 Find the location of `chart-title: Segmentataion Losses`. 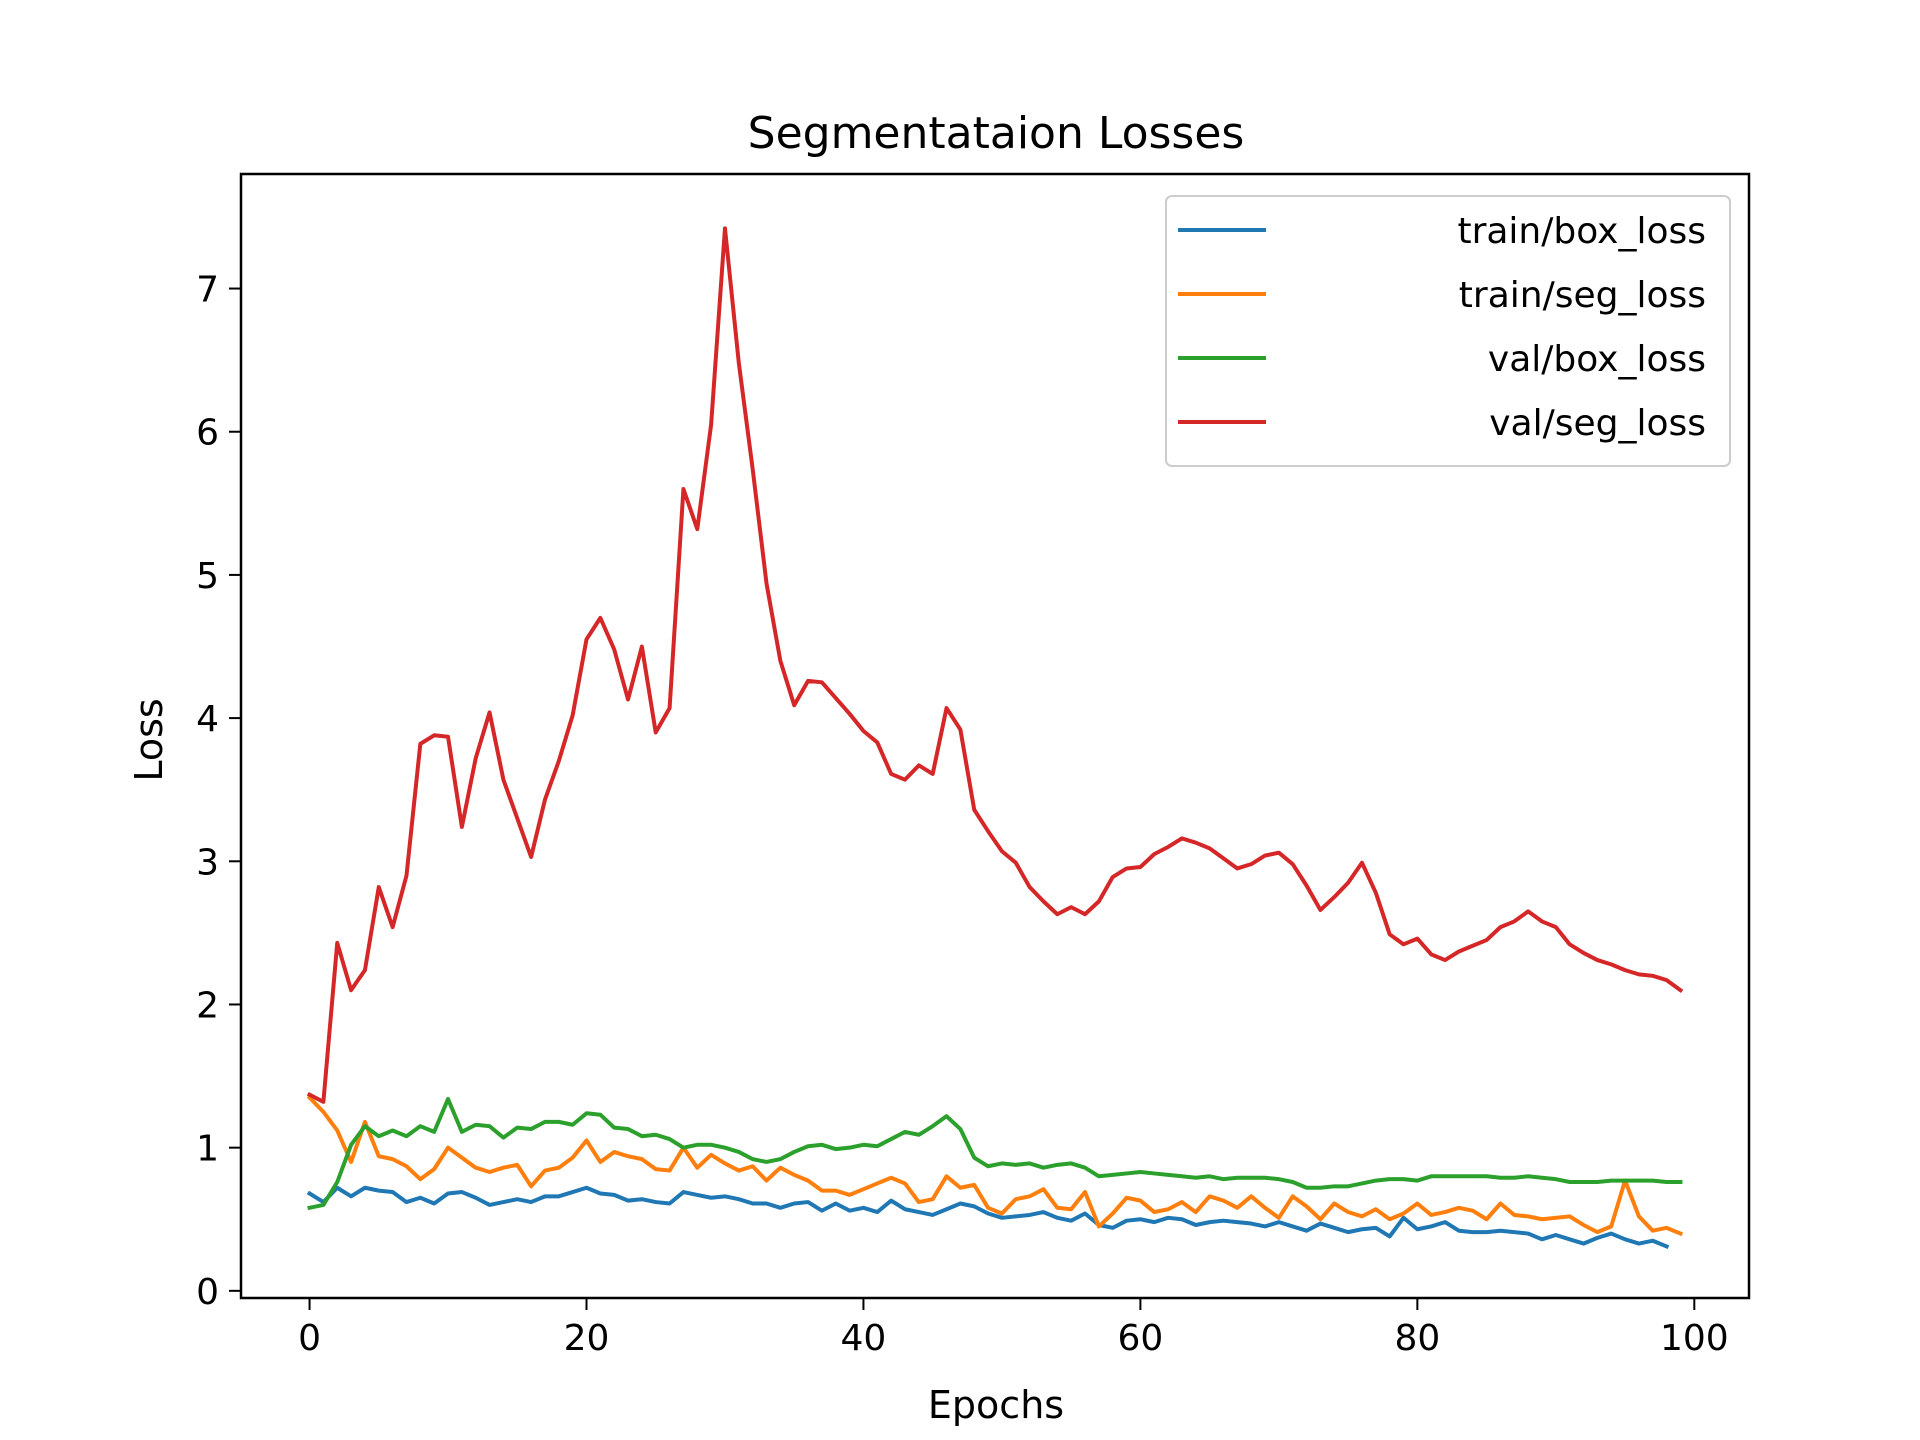

chart-title: Segmentataion Losses is located at coordinates (996, 133).